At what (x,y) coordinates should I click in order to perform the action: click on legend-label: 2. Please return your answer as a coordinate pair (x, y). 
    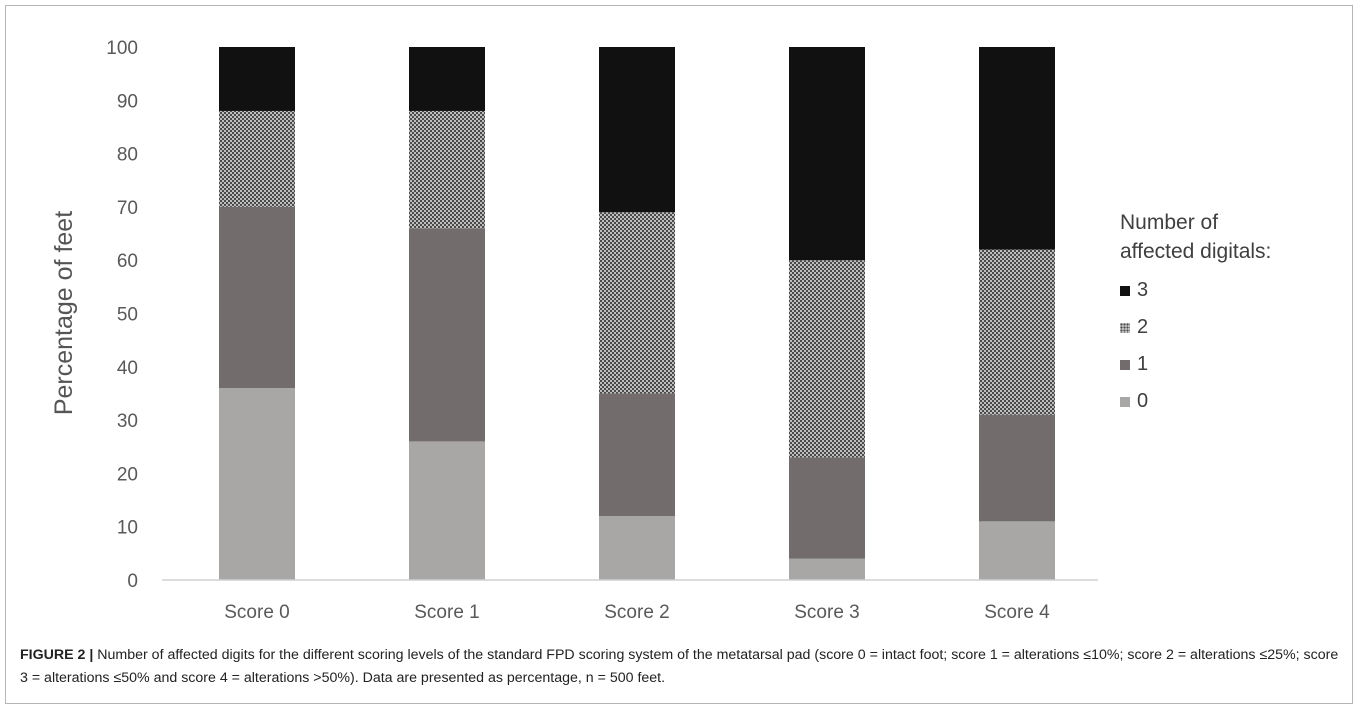
    Looking at the image, I should click on (1143, 327).